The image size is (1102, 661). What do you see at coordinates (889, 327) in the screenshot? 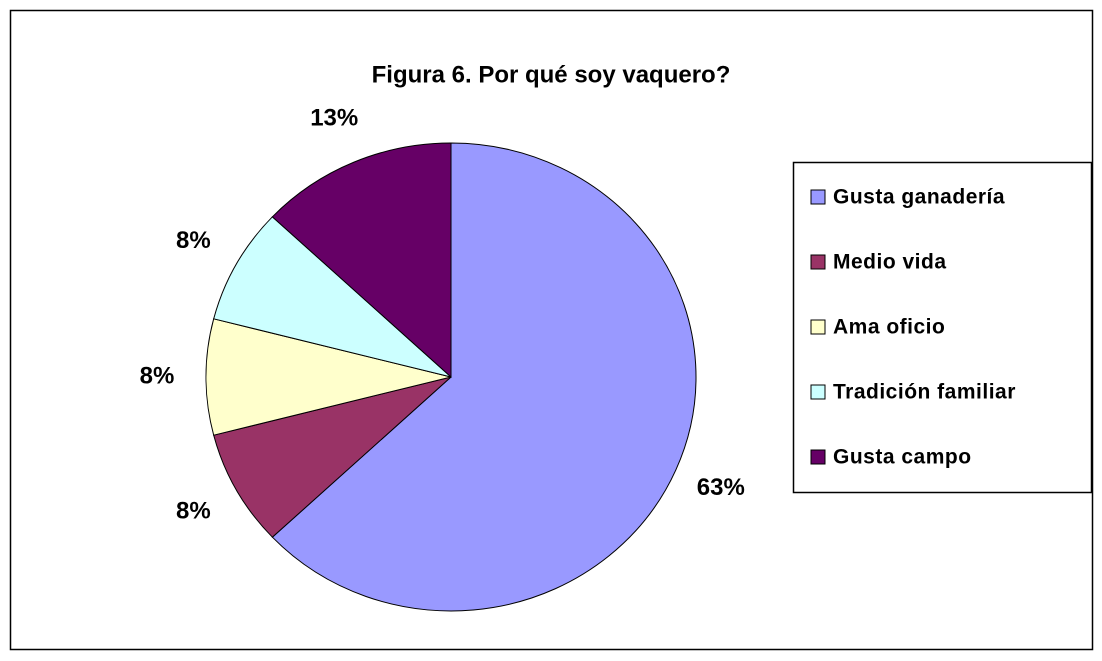
I see `legend-label: Ama oficio` at bounding box center [889, 327].